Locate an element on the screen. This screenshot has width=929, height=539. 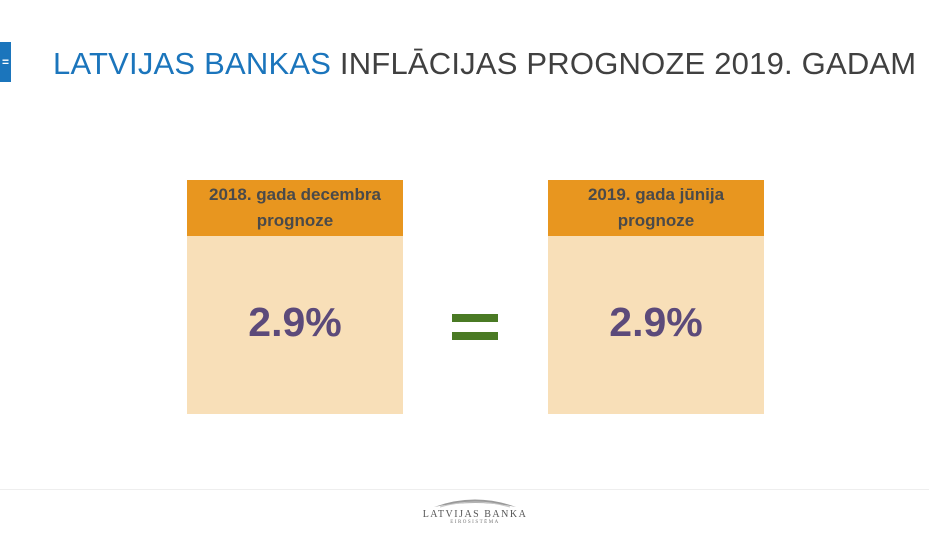
menu-icon: = is located at coordinates (5, 62).